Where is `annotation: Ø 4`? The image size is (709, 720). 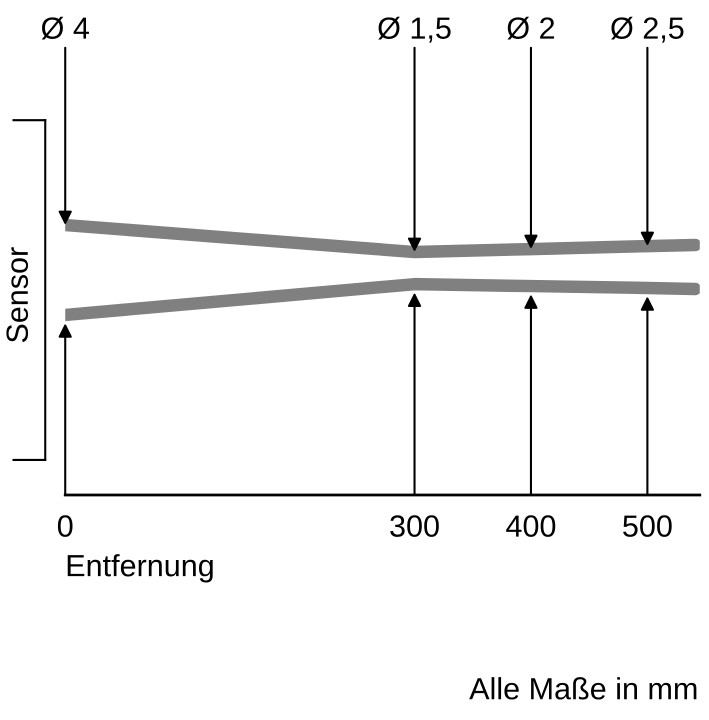 annotation: Ø 4 is located at coordinates (65, 28).